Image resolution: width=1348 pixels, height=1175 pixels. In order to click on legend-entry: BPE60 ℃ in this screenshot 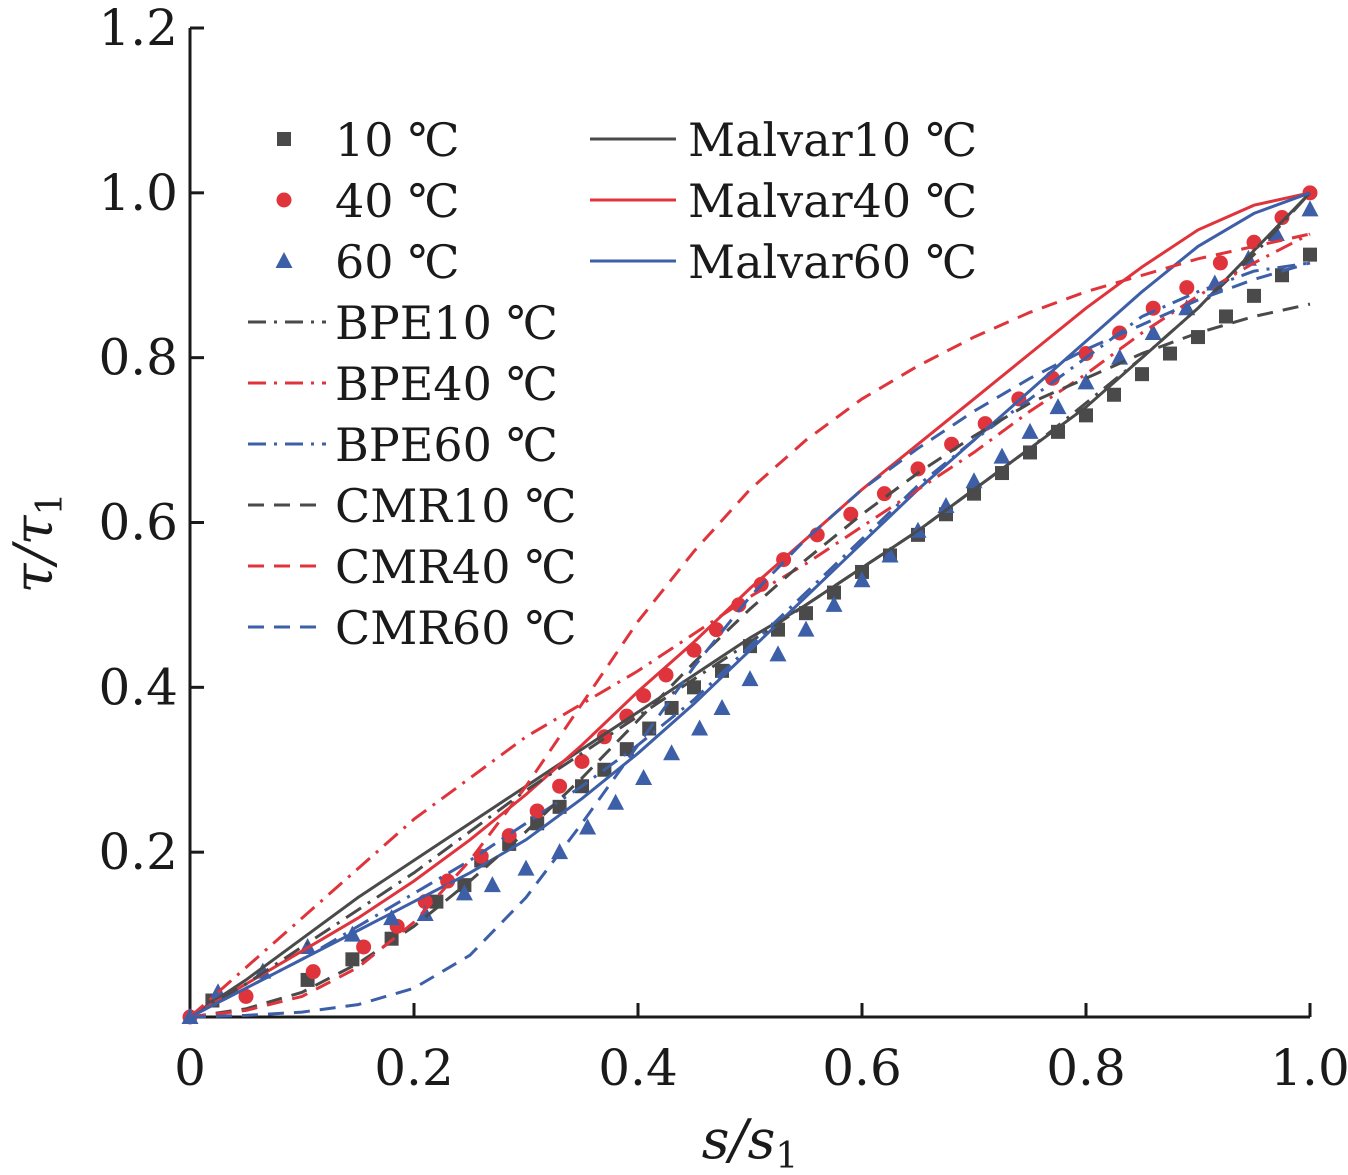, I will do `click(403, 445)`.